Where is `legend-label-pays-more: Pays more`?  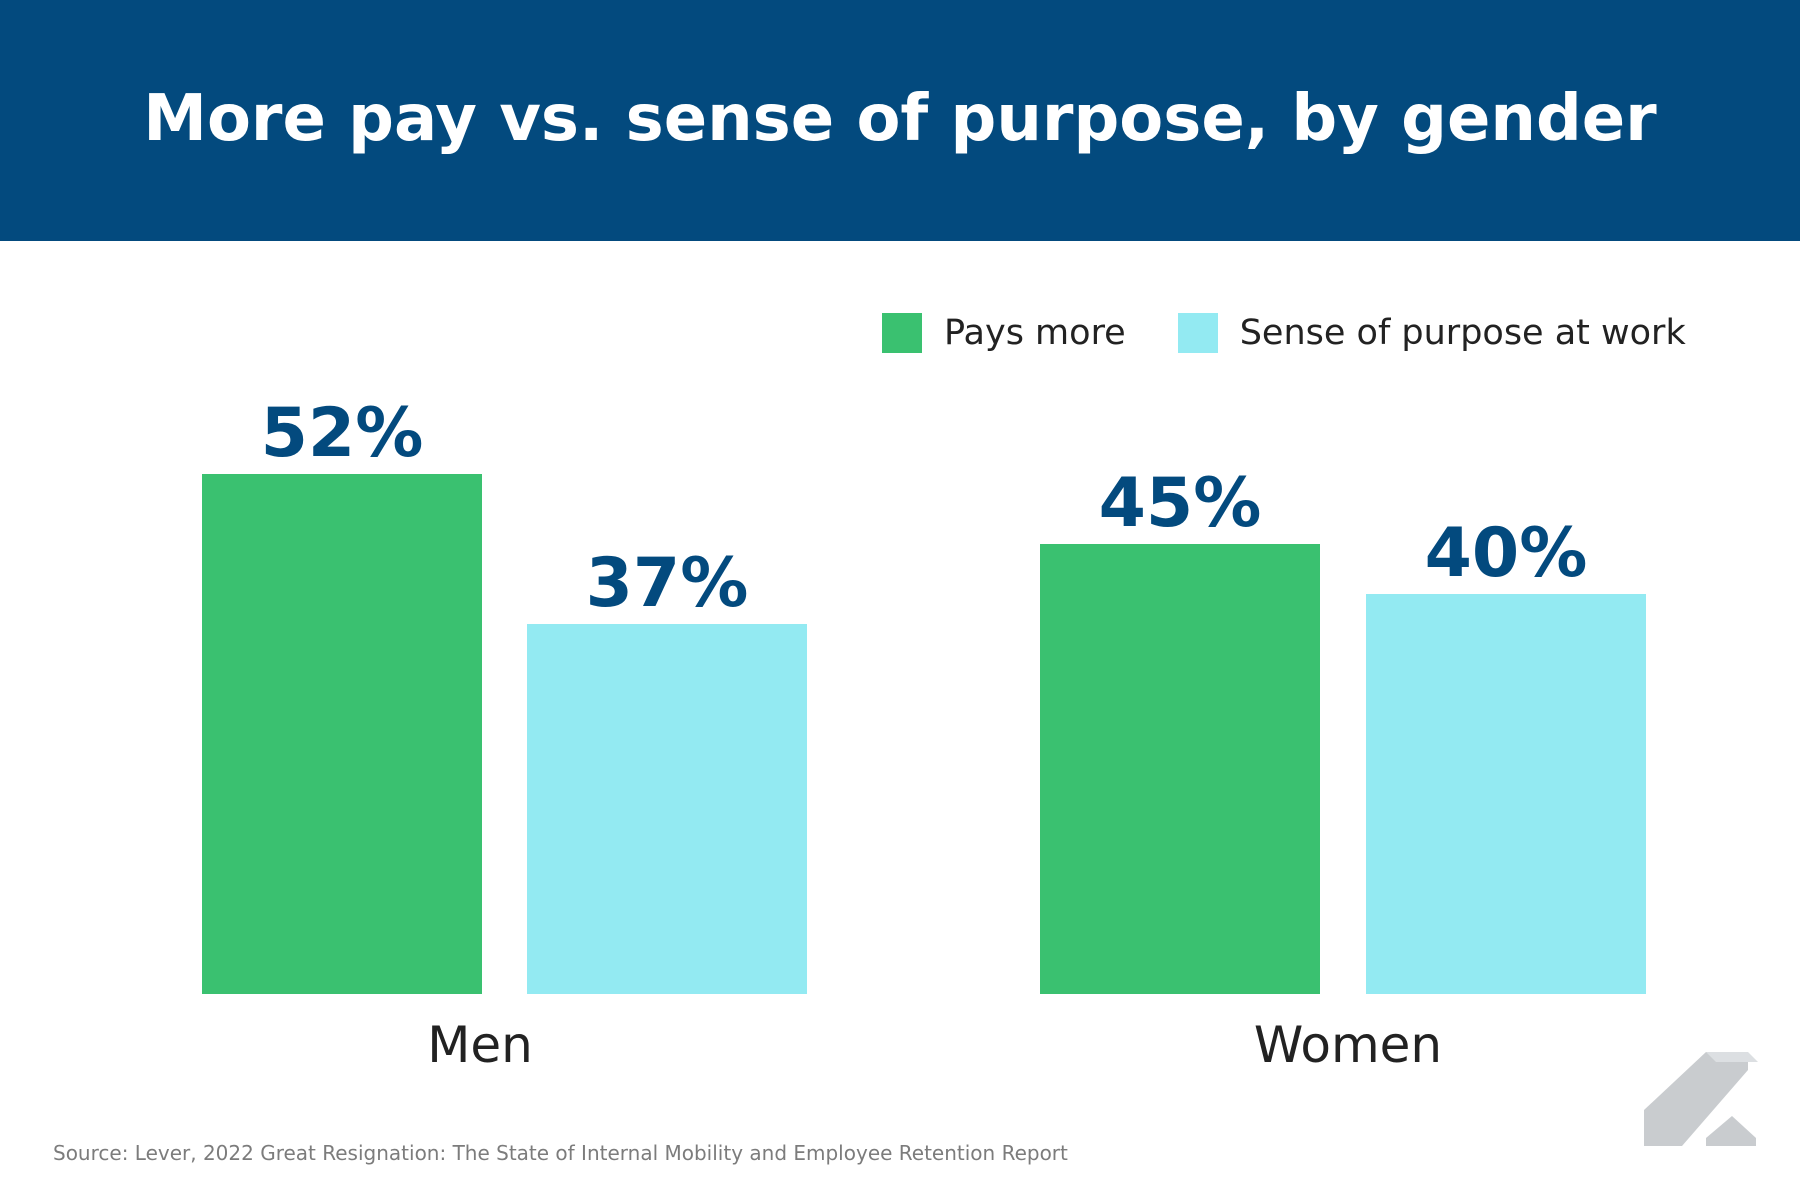 legend-label-pays-more: Pays more is located at coordinates (1035, 333).